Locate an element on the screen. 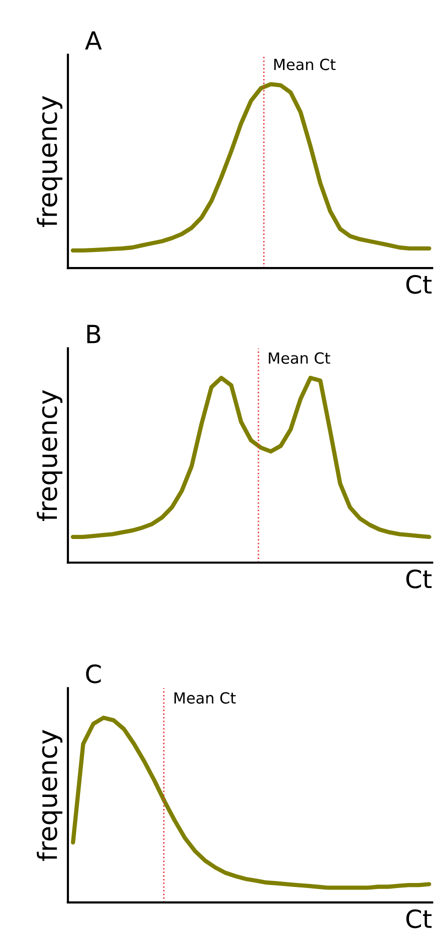 Image resolution: width=441 pixels, height=944 pixels. chart-title: C is located at coordinates (93, 674).